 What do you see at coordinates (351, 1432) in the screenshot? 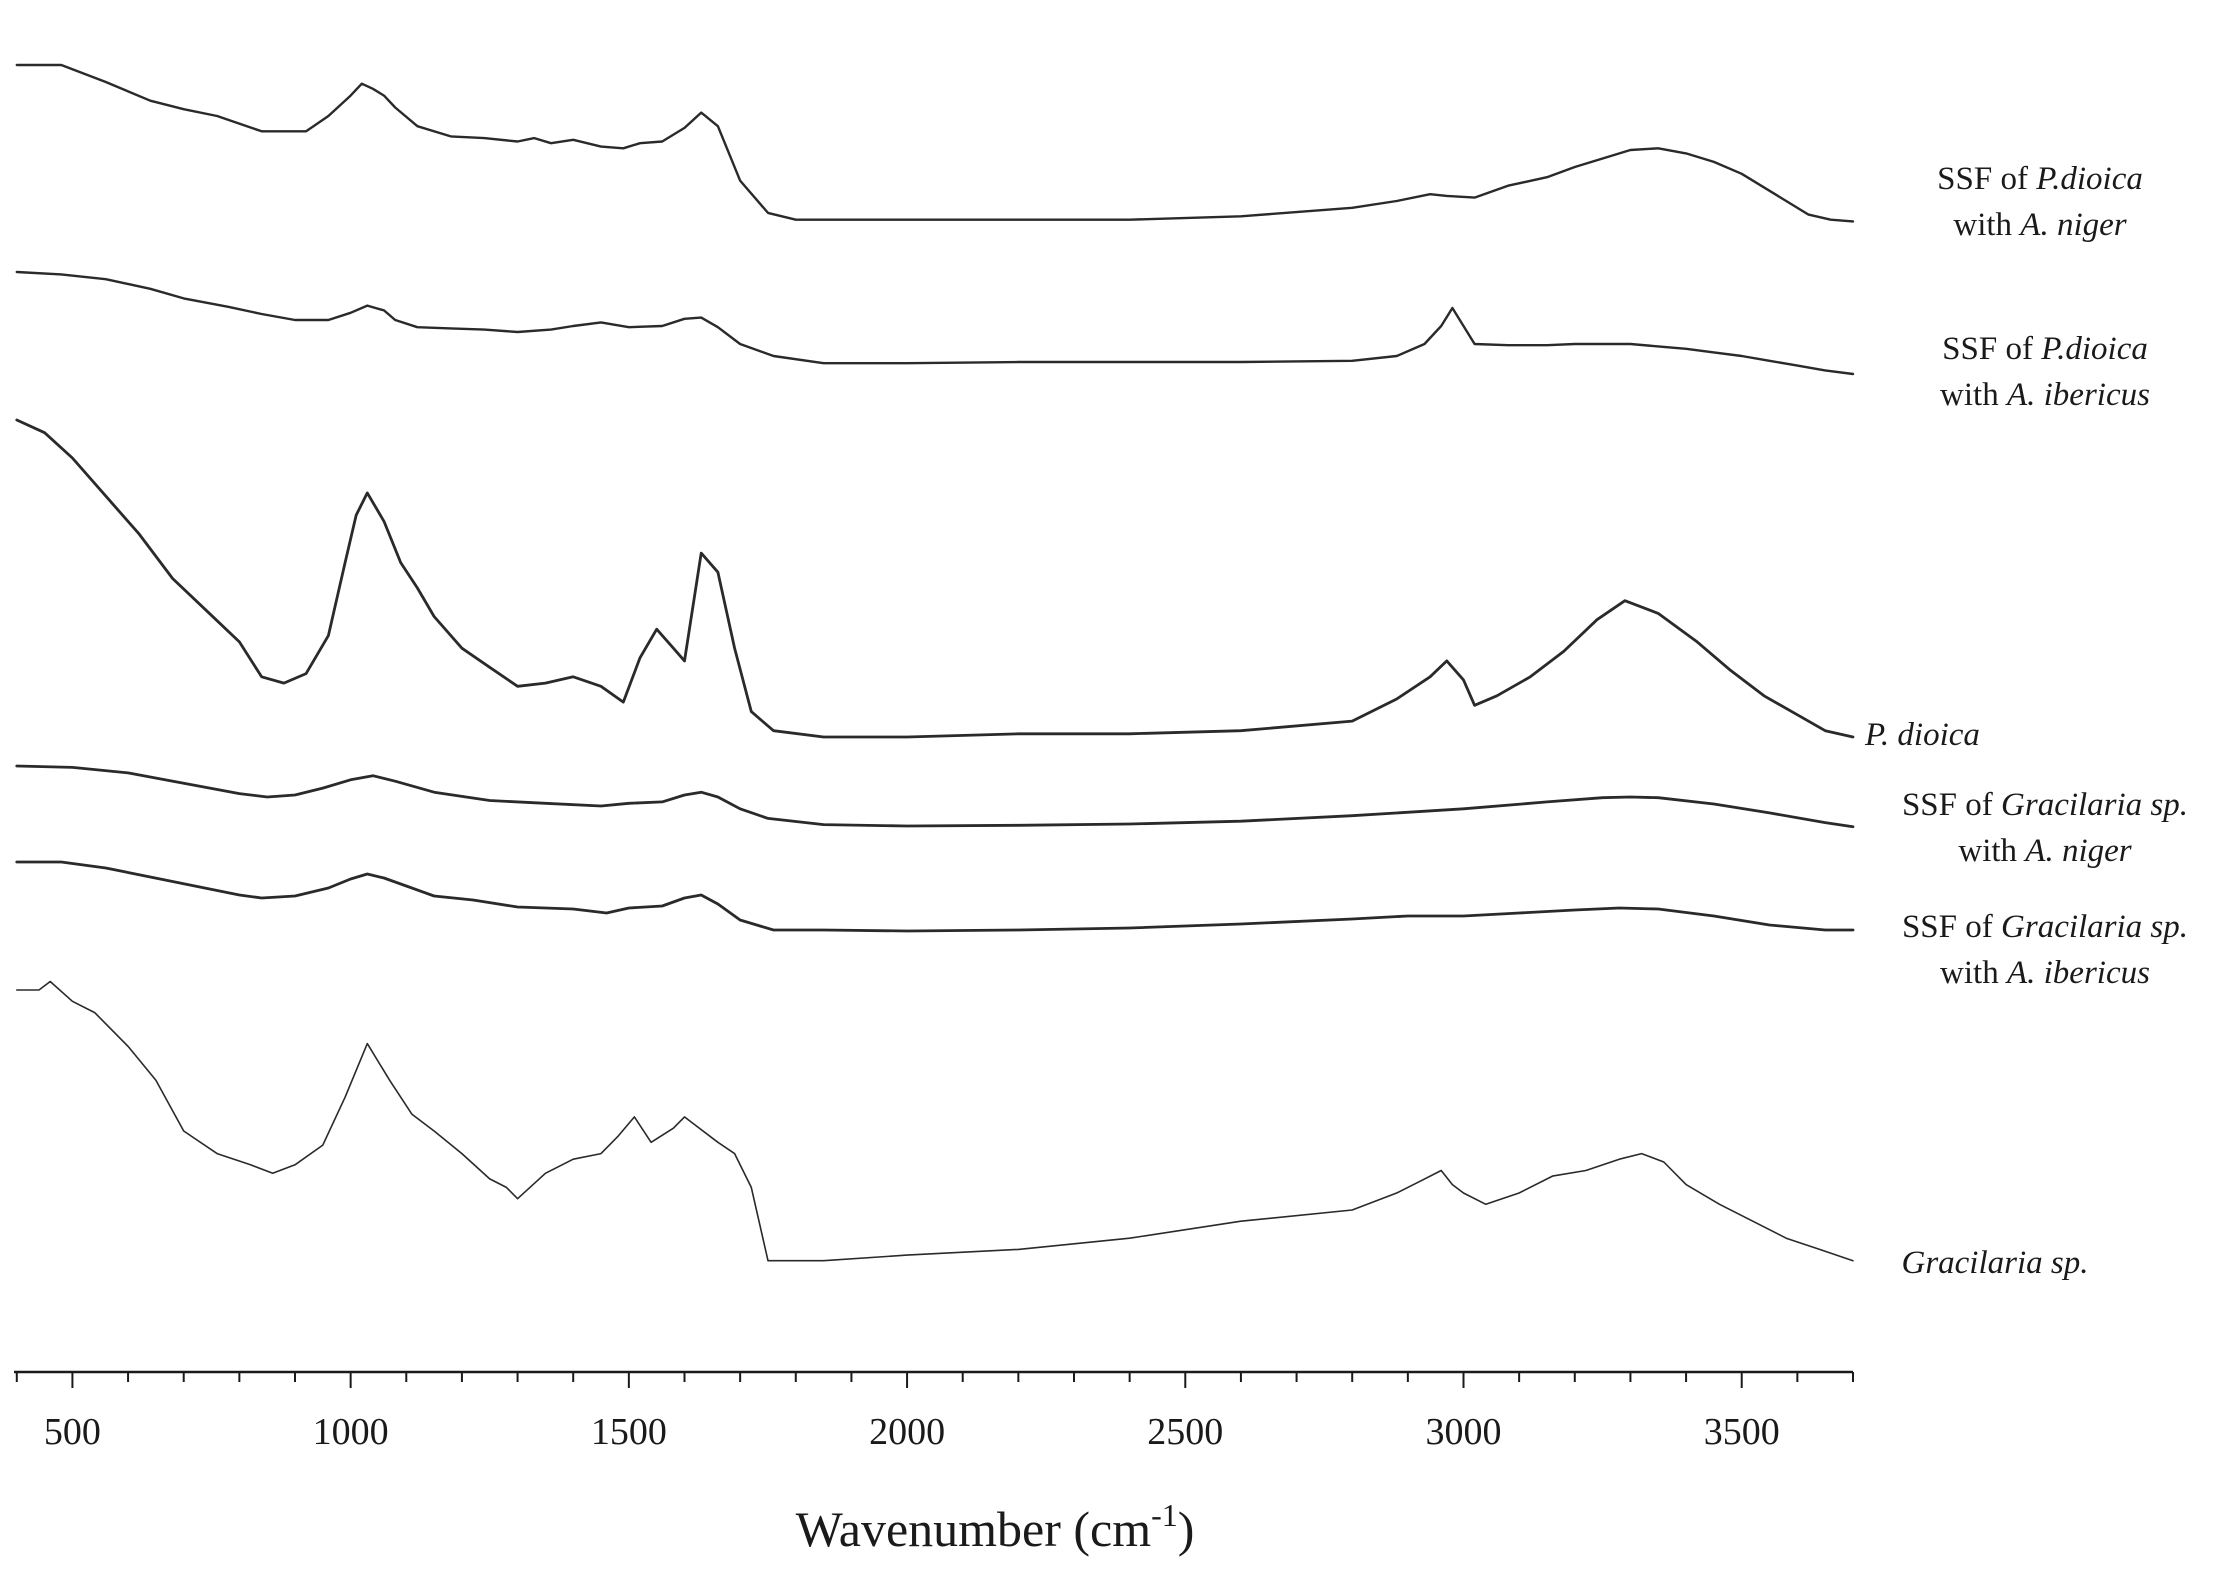
I see `x-tick-label-1000: 1000` at bounding box center [351, 1432].